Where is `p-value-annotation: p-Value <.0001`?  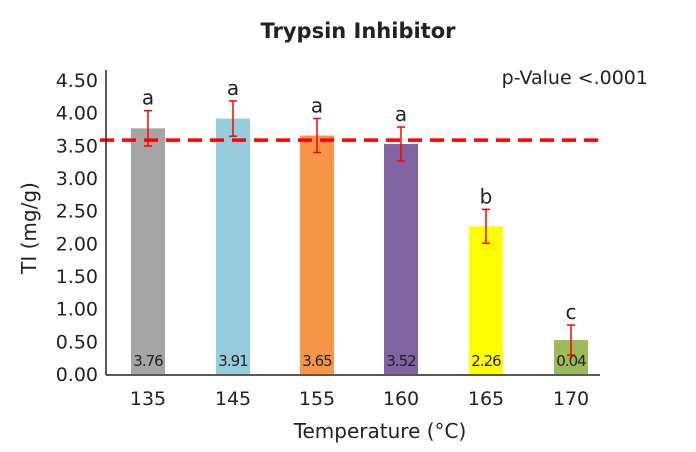
p-value-annotation: p-Value <.0001 is located at coordinates (575, 78).